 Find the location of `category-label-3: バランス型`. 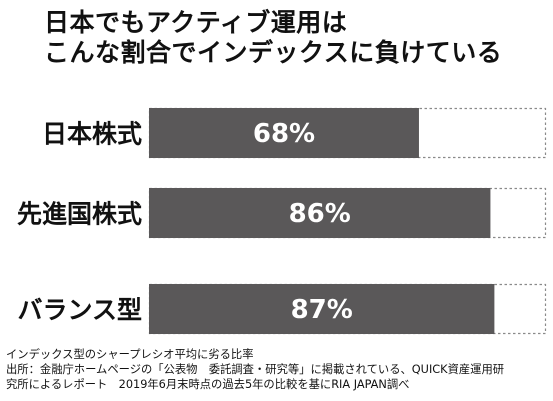

category-label-3: バランス型 is located at coordinates (79, 310).